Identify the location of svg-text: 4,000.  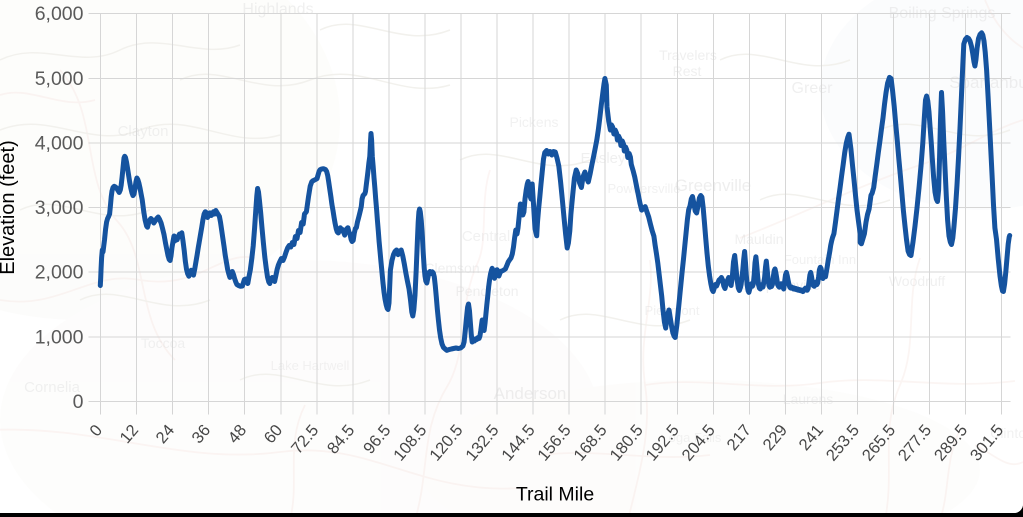
(59, 143).